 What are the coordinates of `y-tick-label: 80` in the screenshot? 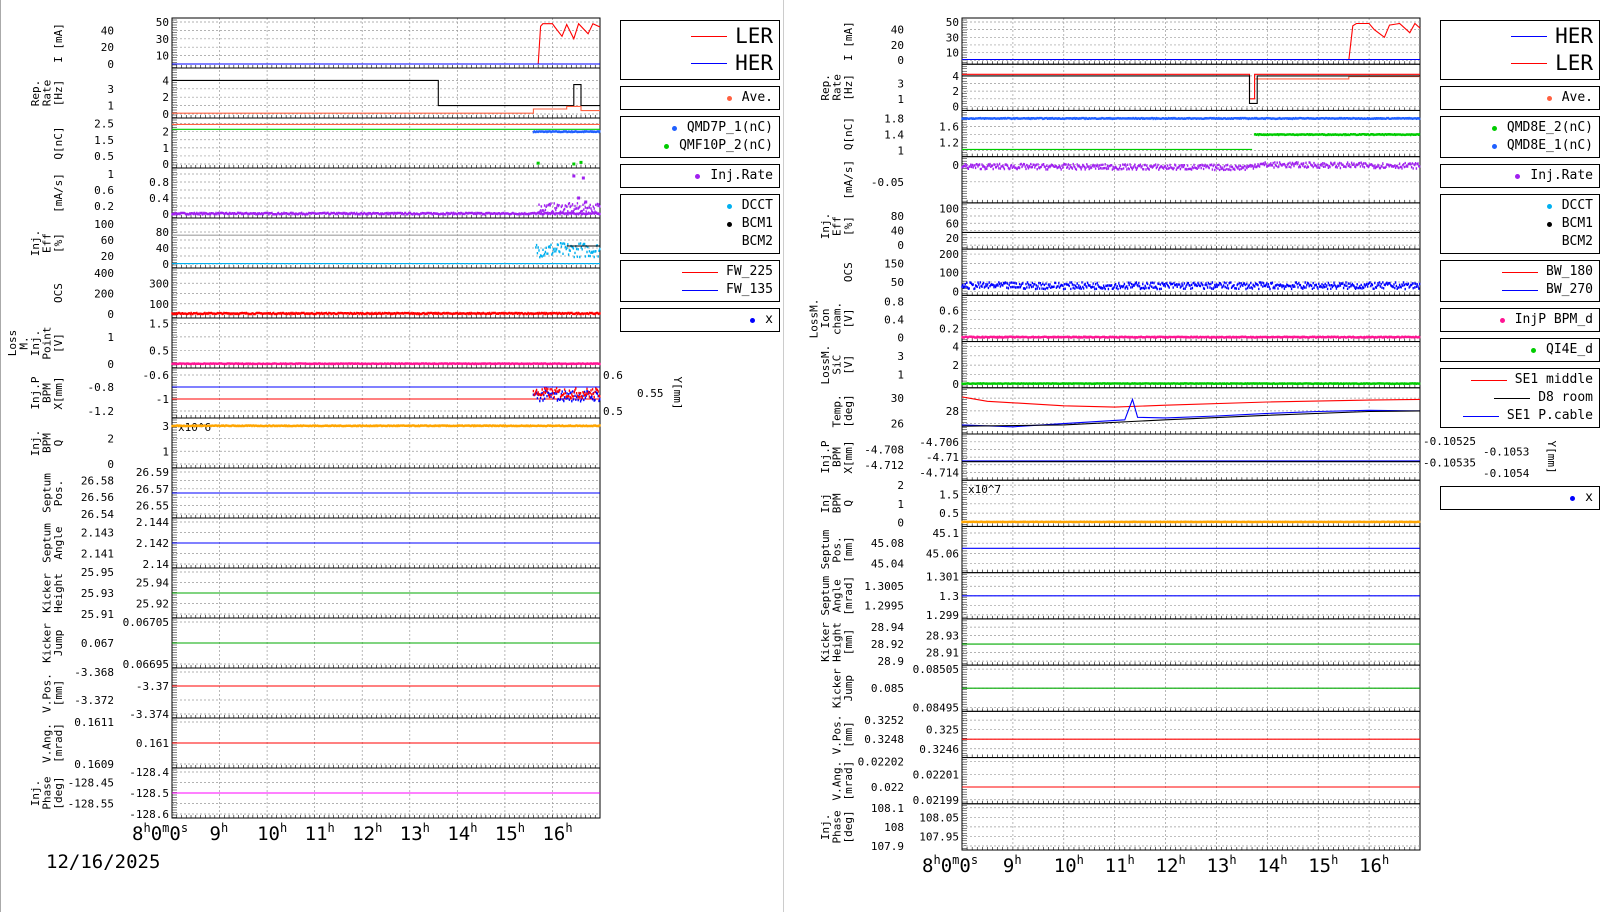 It's located at (897, 216).